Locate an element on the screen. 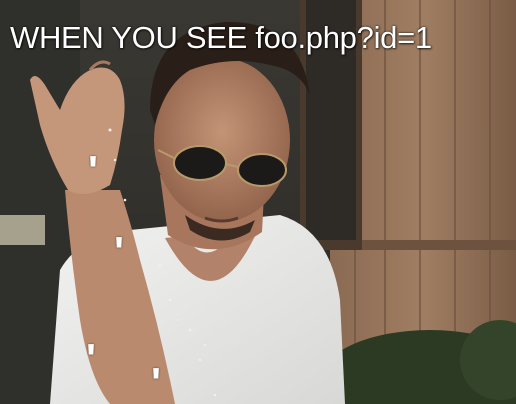 The height and width of the screenshot is (404, 516). meme-caption: WHEN YOU SEE foo.php?id=1 is located at coordinates (221, 37).